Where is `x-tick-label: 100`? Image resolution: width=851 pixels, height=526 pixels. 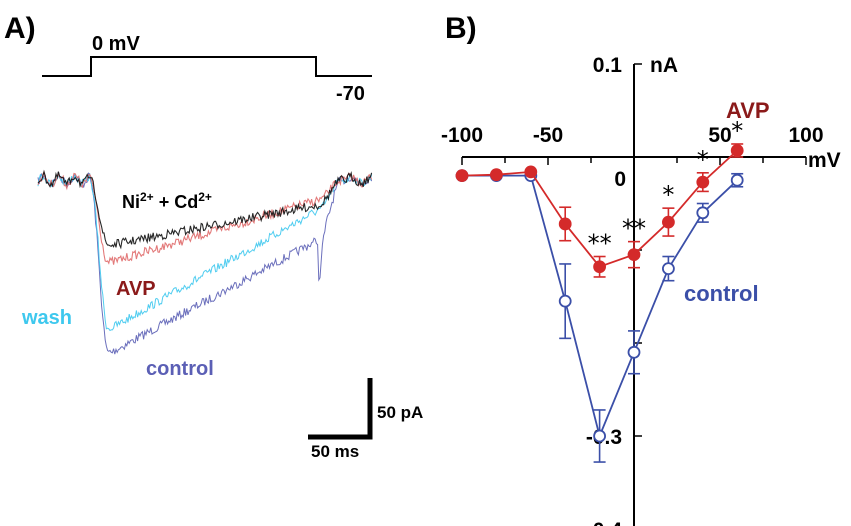
x-tick-label: 100 is located at coordinates (805, 135).